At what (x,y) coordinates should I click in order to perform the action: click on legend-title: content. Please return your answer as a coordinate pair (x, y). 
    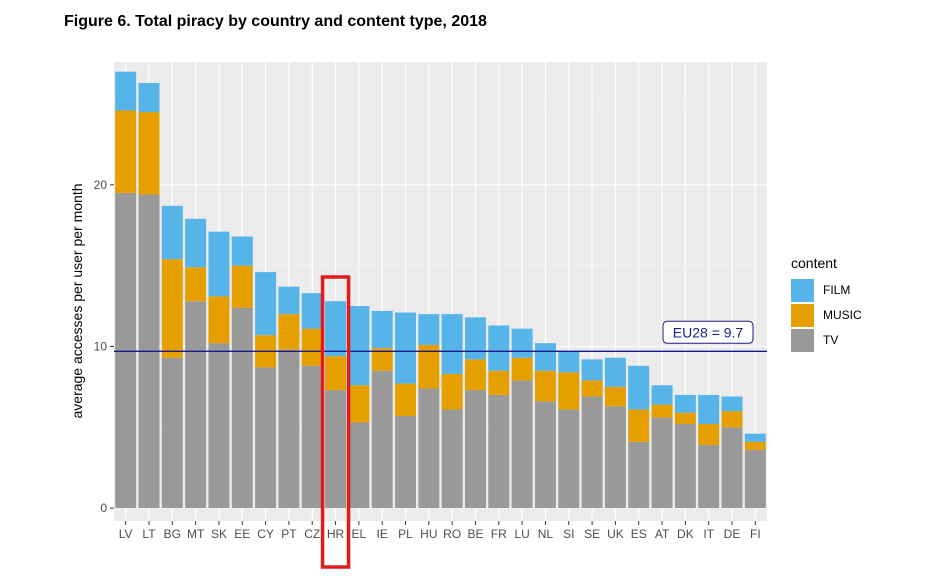
    Looking at the image, I should click on (814, 263).